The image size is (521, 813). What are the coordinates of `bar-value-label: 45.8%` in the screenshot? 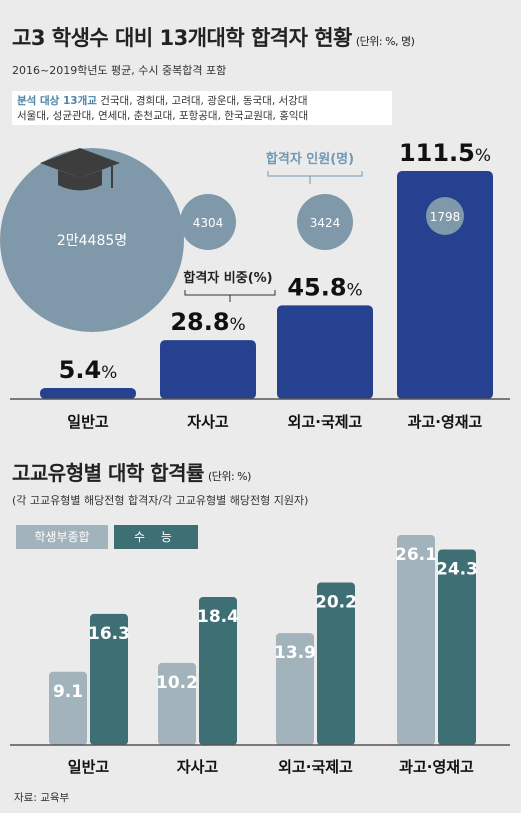 It's located at (324, 287).